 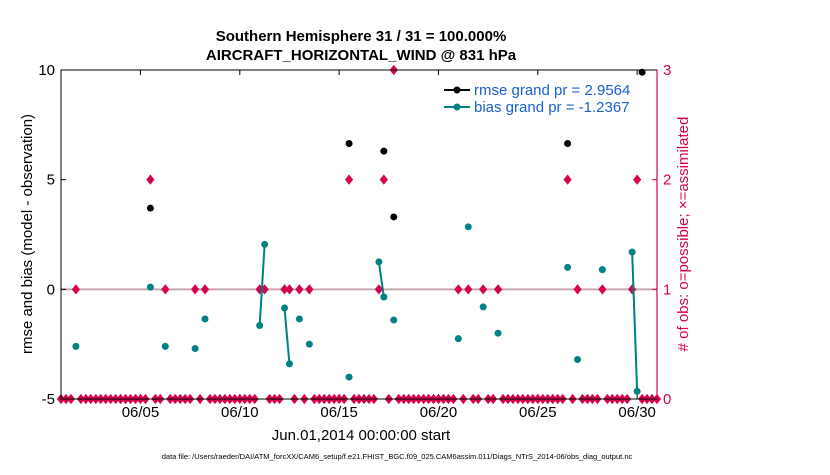 I want to click on legend-rmse-label: rmse grand pr = 2.9564, so click(x=552, y=90).